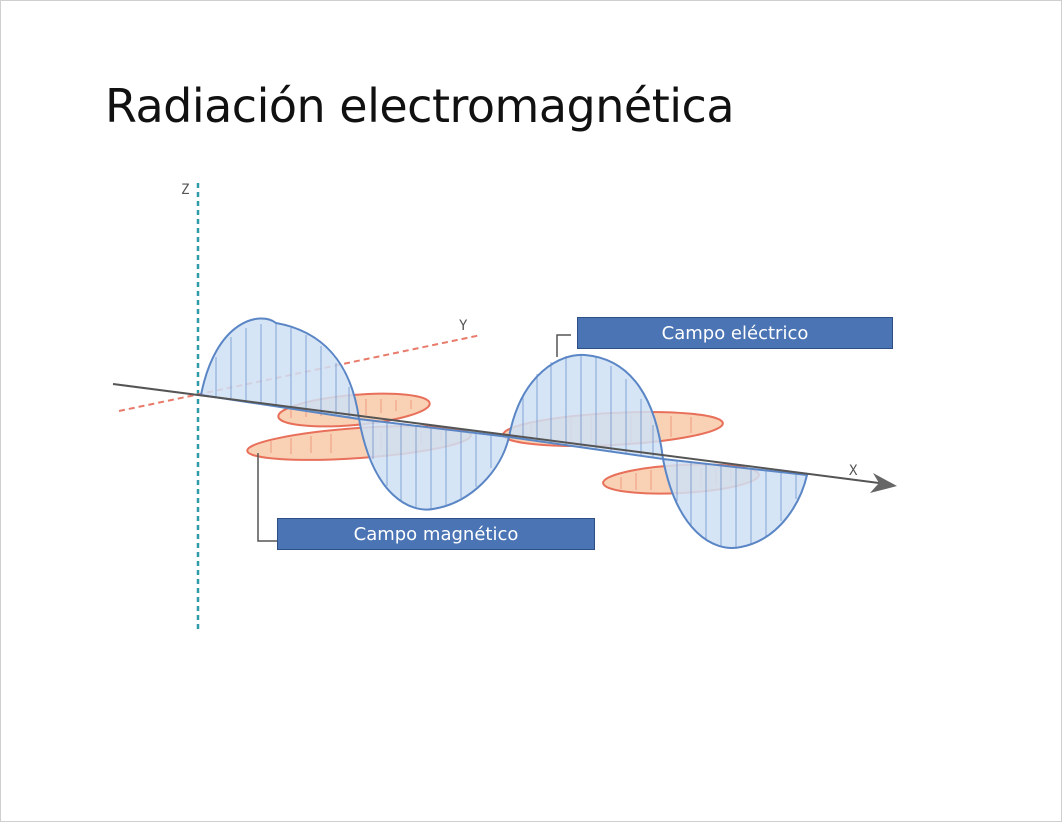 This screenshot has width=1062, height=822. What do you see at coordinates (853, 471) in the screenshot?
I see `x-axis-label: X` at bounding box center [853, 471].